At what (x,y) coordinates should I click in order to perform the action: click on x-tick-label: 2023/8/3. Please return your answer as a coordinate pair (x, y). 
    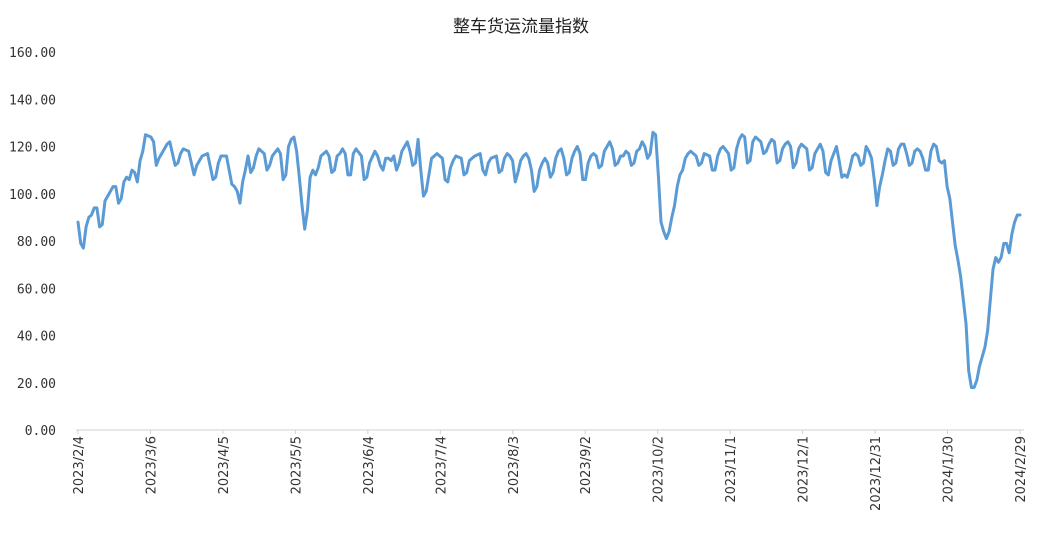
    Looking at the image, I should click on (514, 465).